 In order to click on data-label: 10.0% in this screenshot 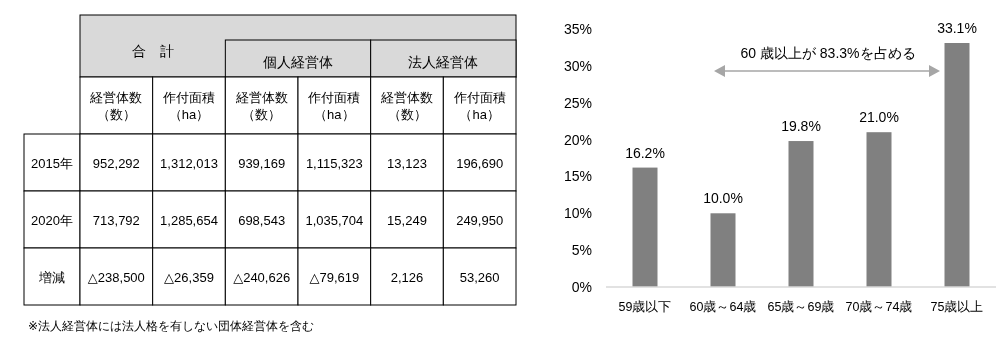, I will do `click(723, 198)`.